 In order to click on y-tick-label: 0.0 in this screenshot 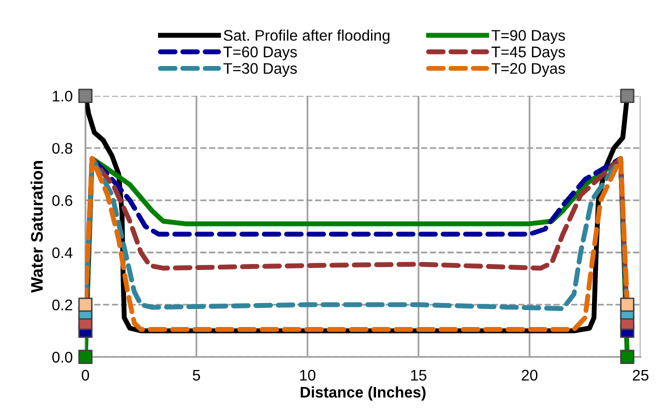, I will do `click(62, 357)`.